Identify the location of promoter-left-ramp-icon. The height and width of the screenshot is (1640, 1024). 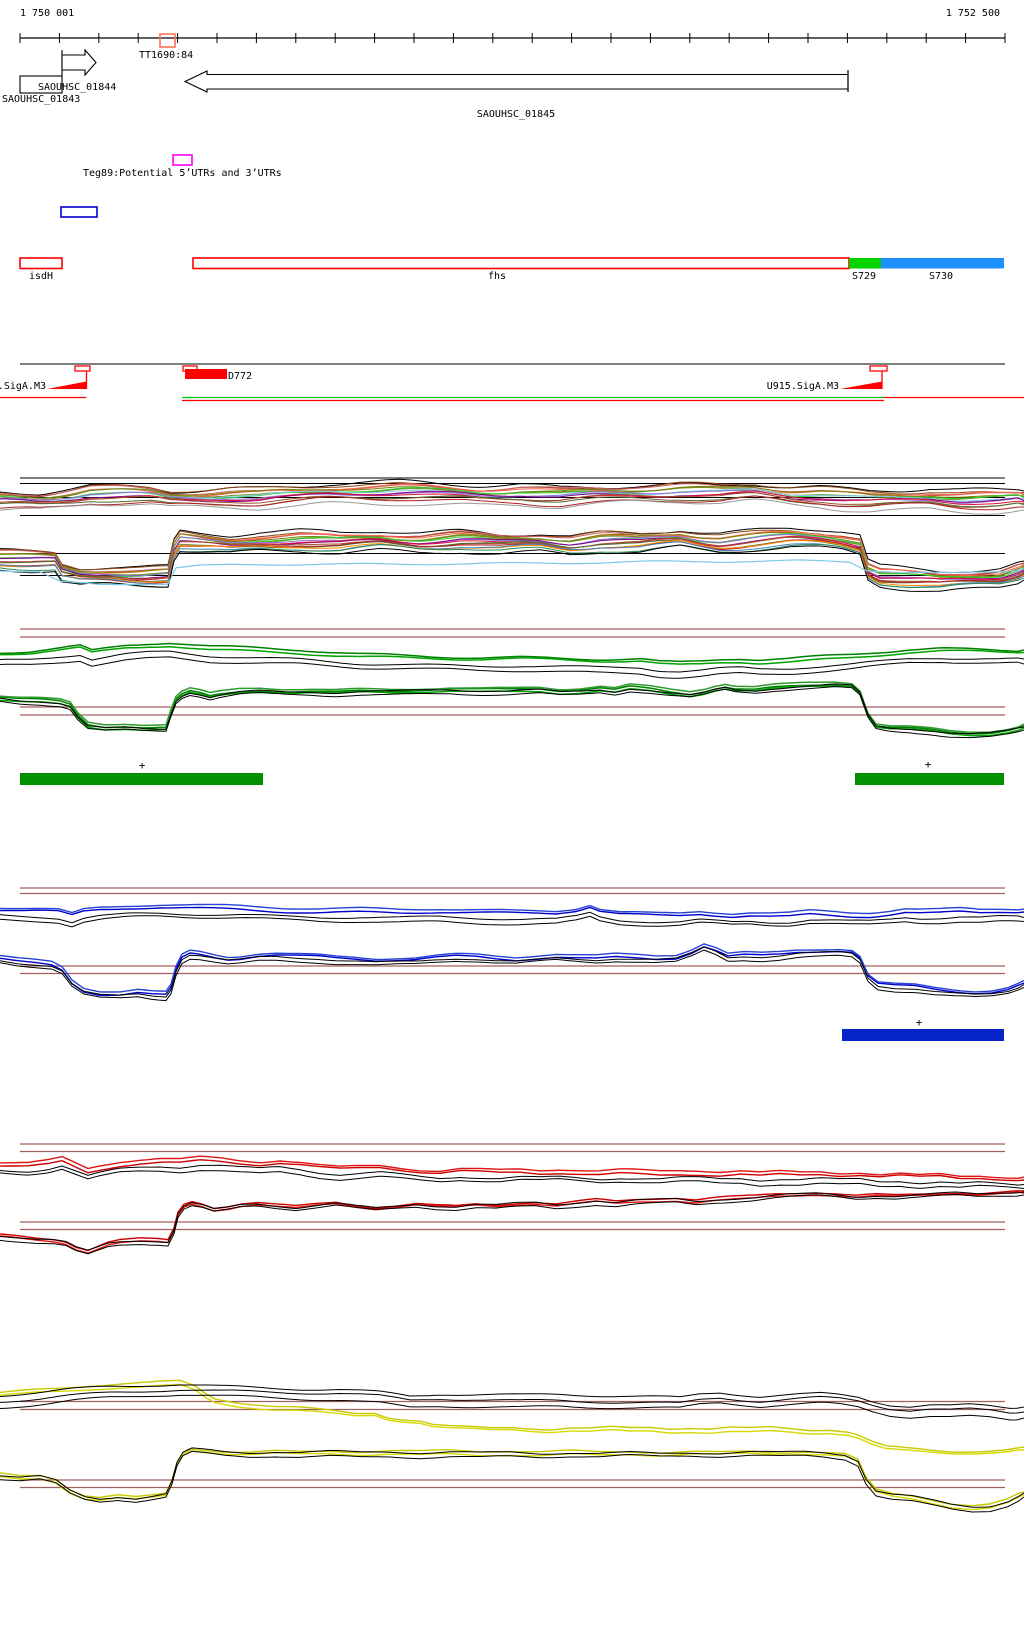
(67, 385).